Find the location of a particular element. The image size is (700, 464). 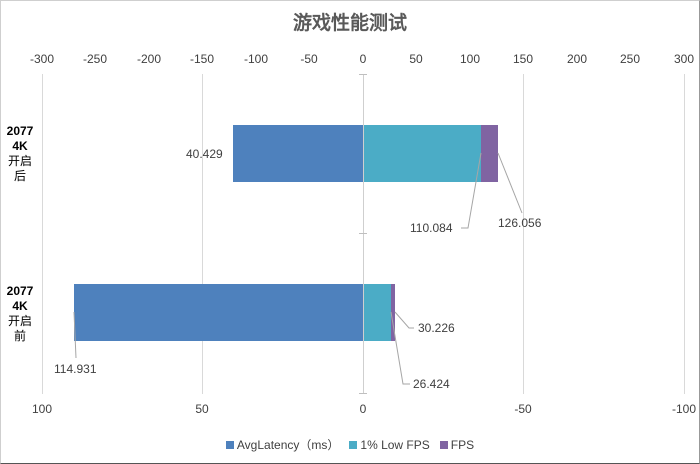

top-tick: -100 is located at coordinates (256, 59).